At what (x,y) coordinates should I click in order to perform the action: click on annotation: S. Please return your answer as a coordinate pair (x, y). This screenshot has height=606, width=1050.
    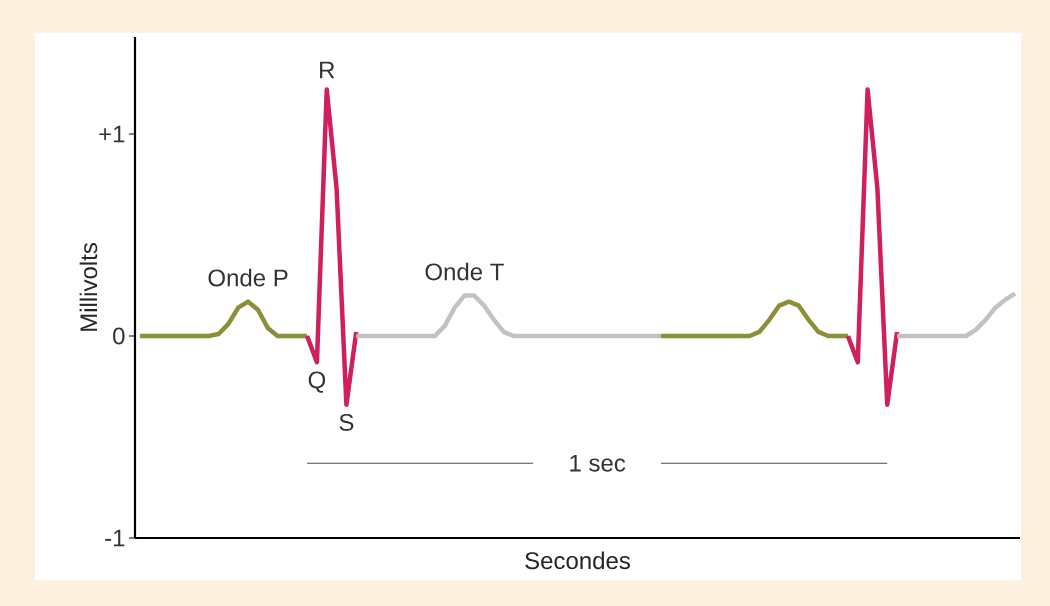
    Looking at the image, I should click on (346, 422).